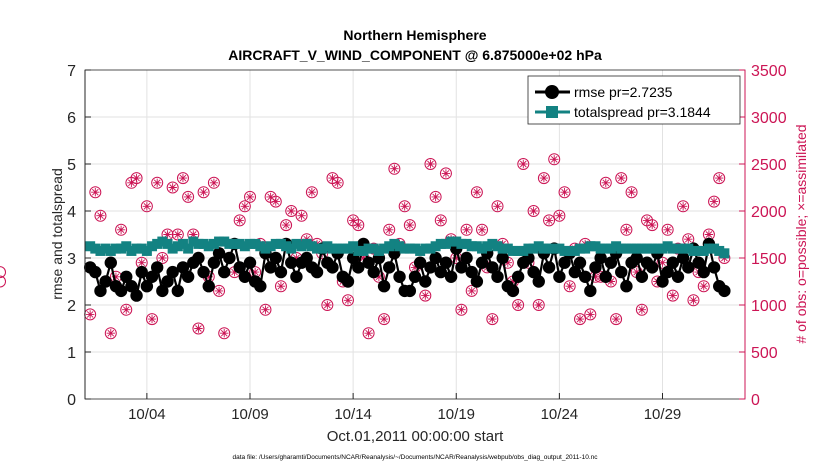 This screenshot has height=470, width=830. Describe the element at coordinates (769, 165) in the screenshot. I see `y-tick-label-right: 2500` at that location.